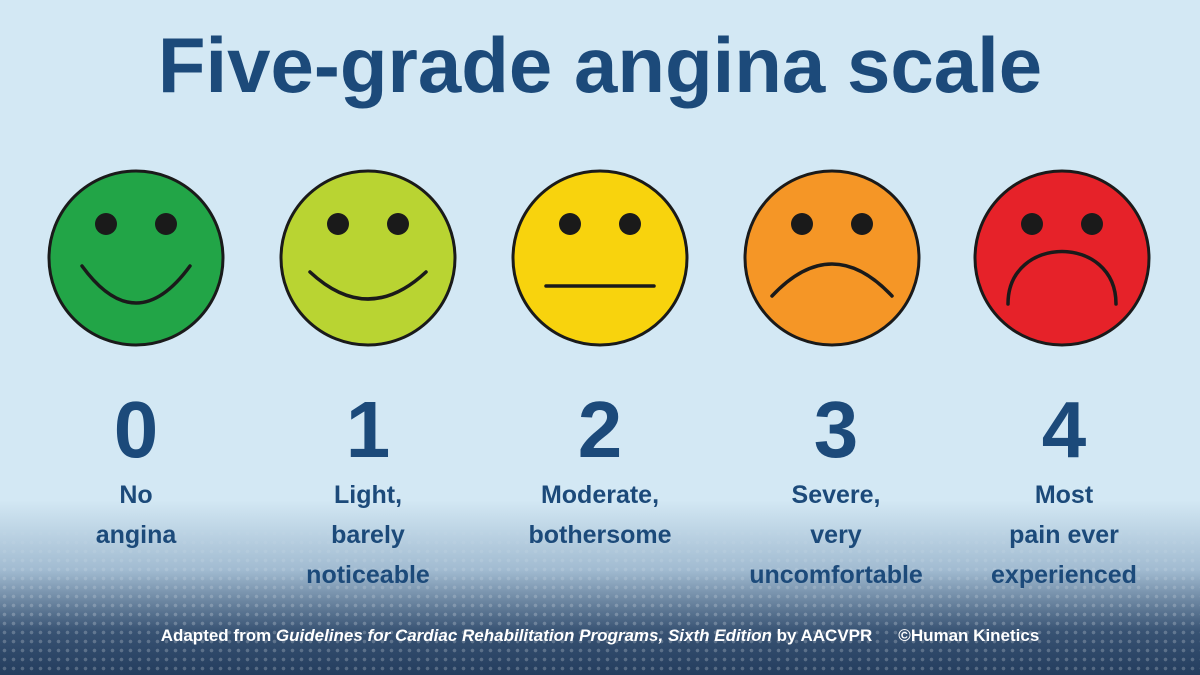  What do you see at coordinates (600, 429) in the screenshot?
I see `grade-number: 2` at bounding box center [600, 429].